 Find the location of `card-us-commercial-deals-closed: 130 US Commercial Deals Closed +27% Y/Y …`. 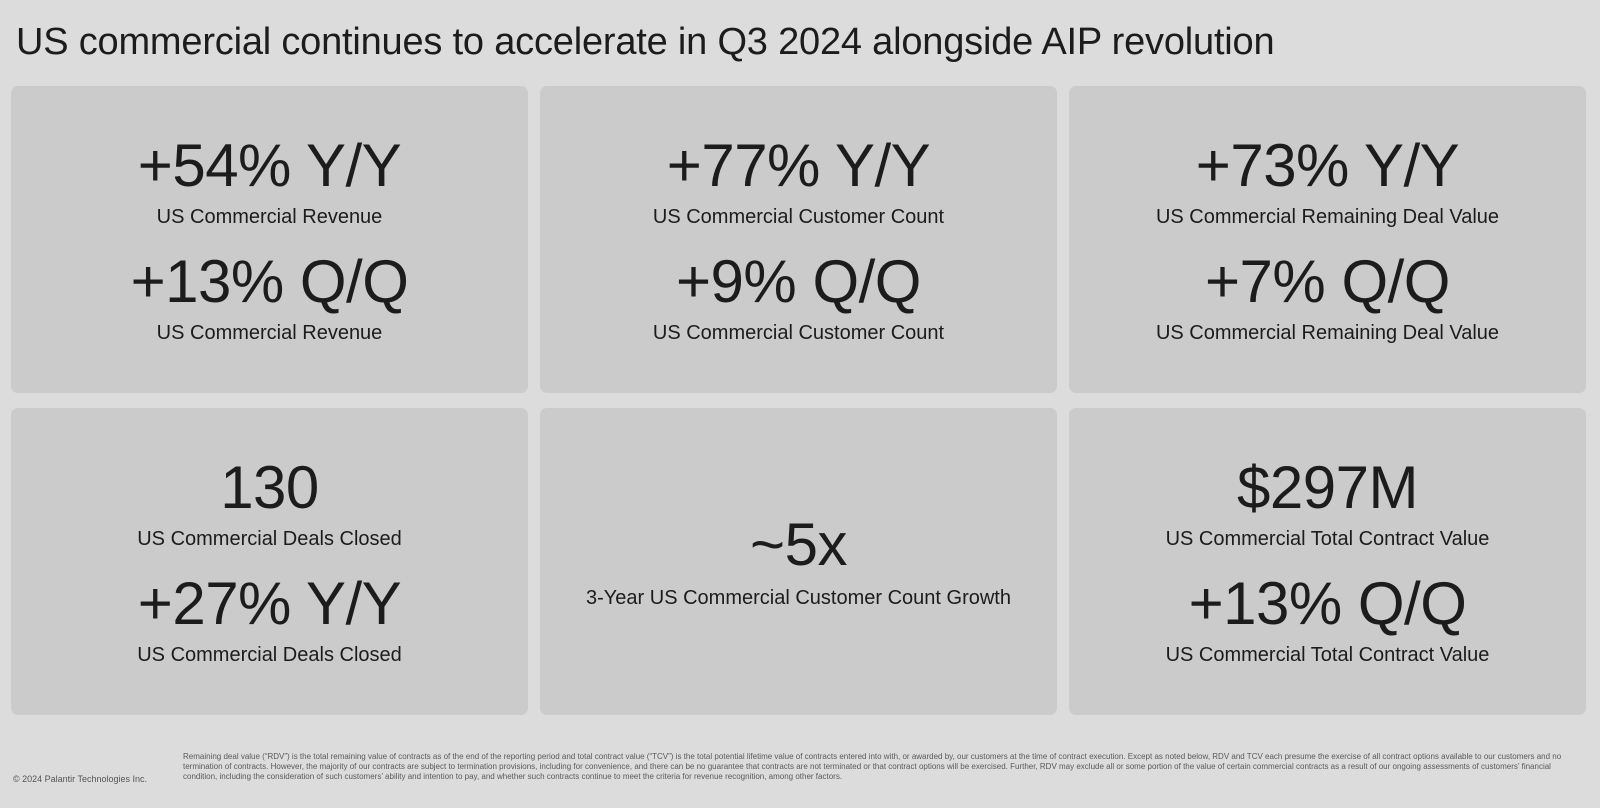

card-us-commercial-deals-closed: 130 US Commercial Deals Closed +27% Y/Y … is located at coordinates (269, 561).